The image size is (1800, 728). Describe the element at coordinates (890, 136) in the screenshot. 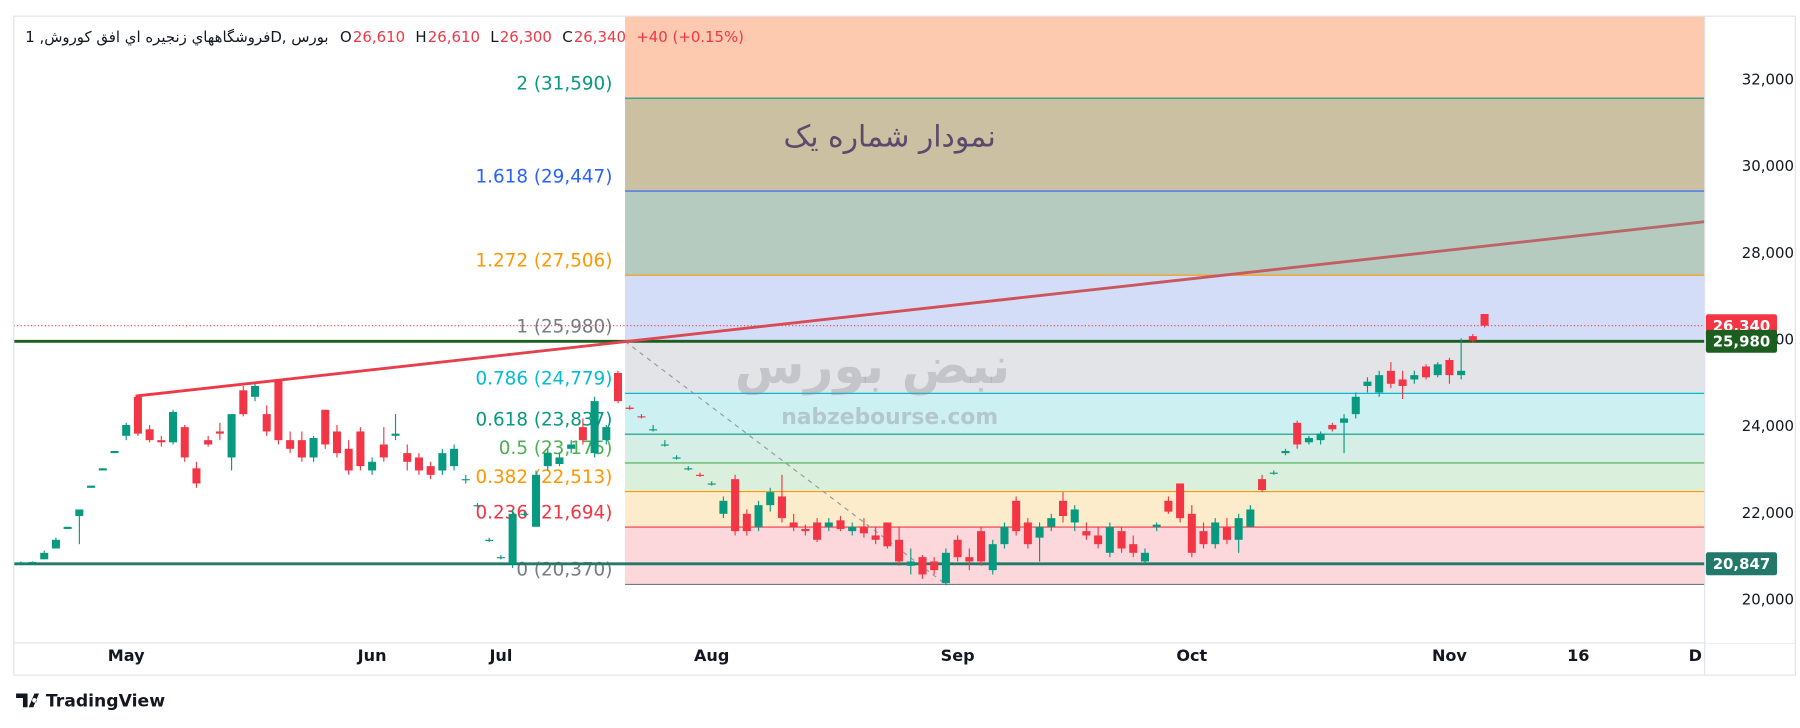

I see `annotation: نمودار شماره یک` at that location.